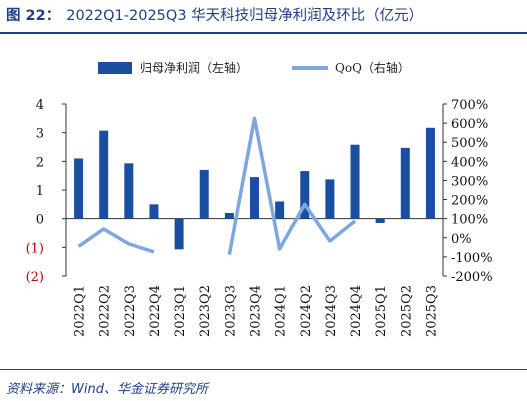 The width and height of the screenshot is (527, 401). What do you see at coordinates (80, 311) in the screenshot?
I see `x-label-2022Q1: 2022Q1` at bounding box center [80, 311].